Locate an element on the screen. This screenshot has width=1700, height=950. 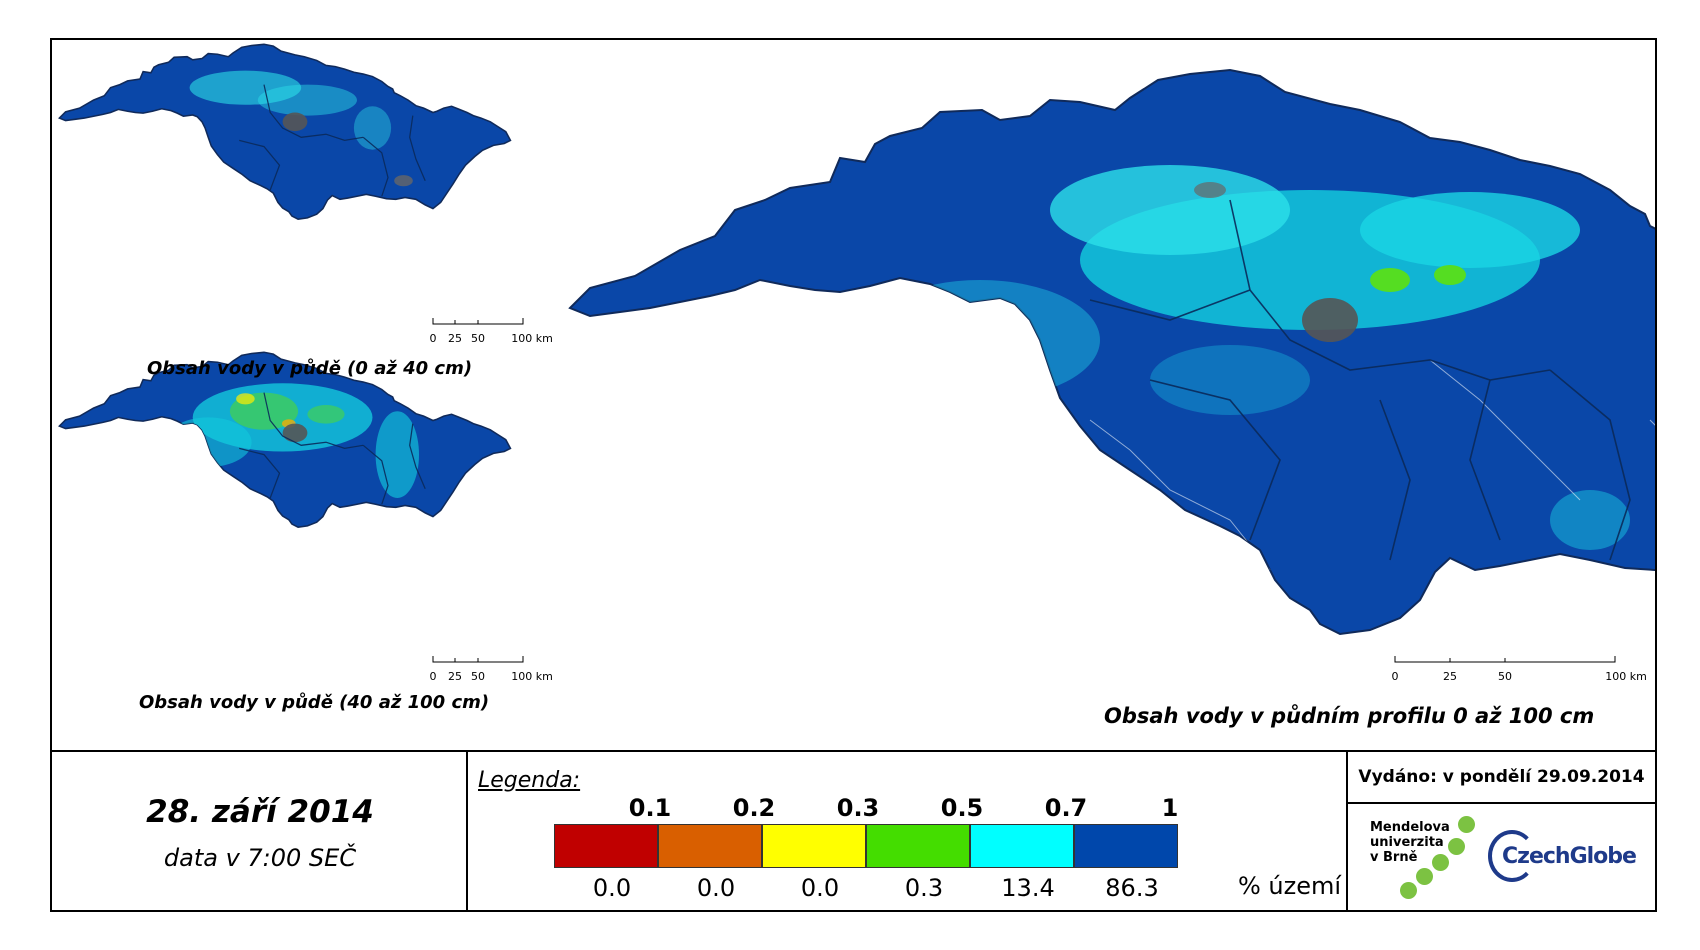
mendel-logo-line: univerzita is located at coordinates (1407, 842).